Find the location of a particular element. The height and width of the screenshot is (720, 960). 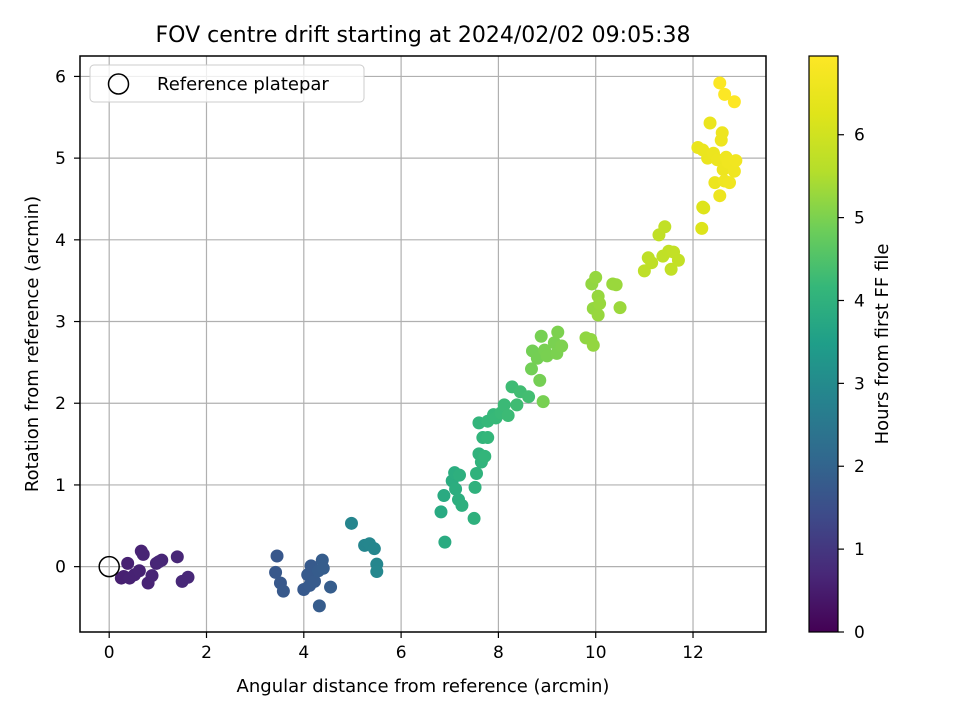

y-tick-label: 5 is located at coordinates (60, 159).